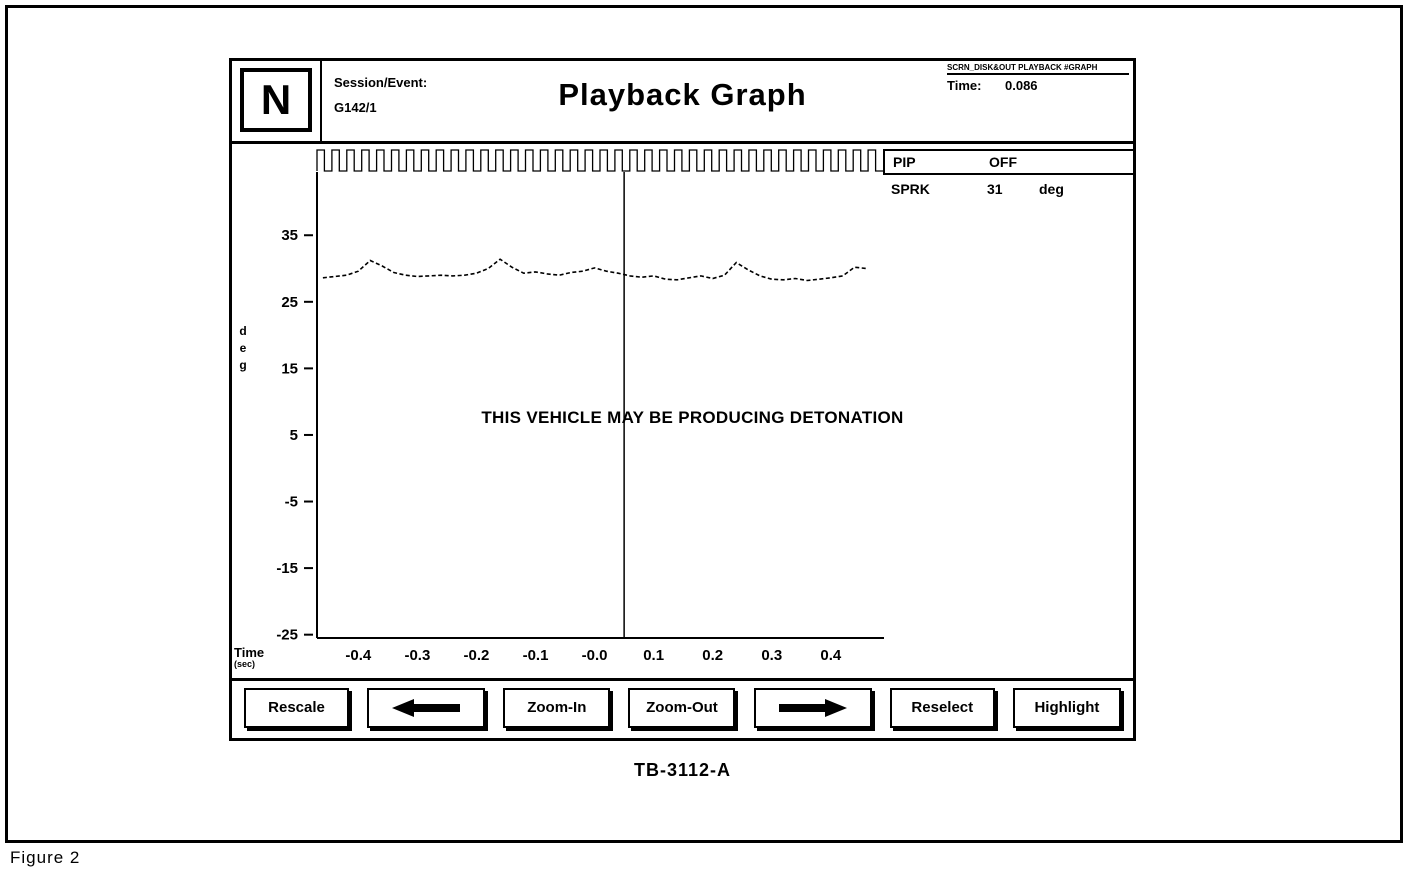 This screenshot has width=1408, height=876. Describe the element at coordinates (910, 189) in the screenshot. I see `sprk-label: SPRK` at that location.